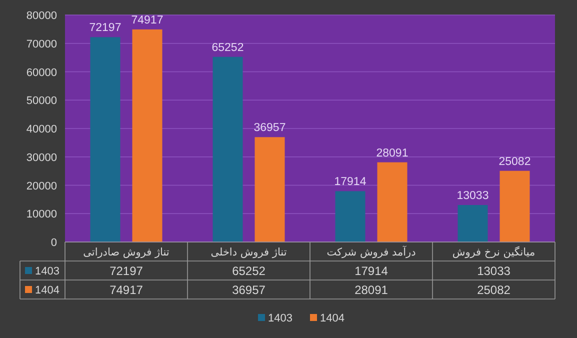 The image size is (577, 338). I want to click on text: 13033, so click(494, 271).